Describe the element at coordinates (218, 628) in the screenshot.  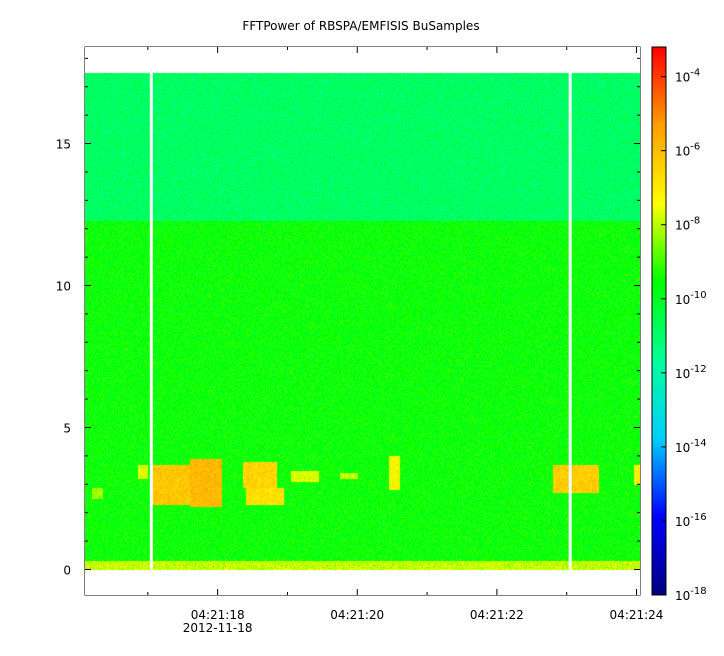
I see `x-tick-sublabel-0: 2012-11-18` at that location.